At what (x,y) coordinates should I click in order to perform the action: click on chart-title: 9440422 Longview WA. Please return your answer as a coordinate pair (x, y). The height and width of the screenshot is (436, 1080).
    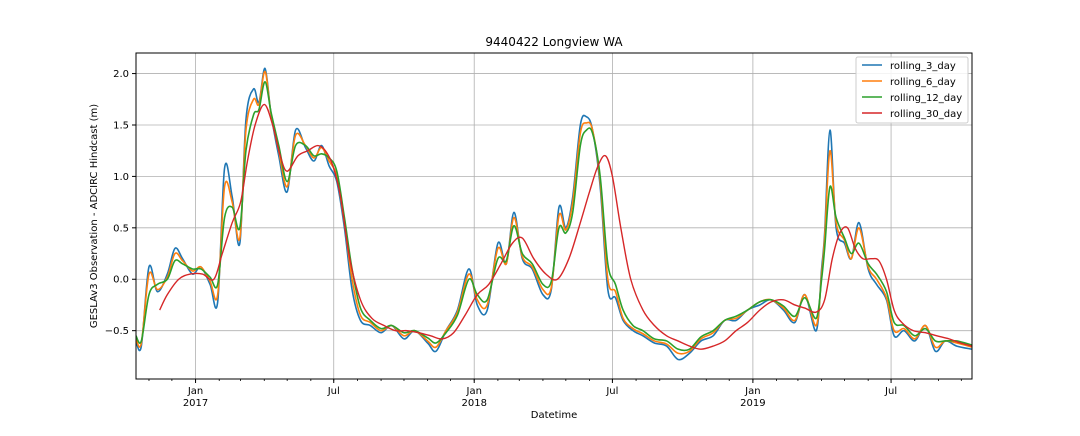
    Looking at the image, I should click on (554, 42).